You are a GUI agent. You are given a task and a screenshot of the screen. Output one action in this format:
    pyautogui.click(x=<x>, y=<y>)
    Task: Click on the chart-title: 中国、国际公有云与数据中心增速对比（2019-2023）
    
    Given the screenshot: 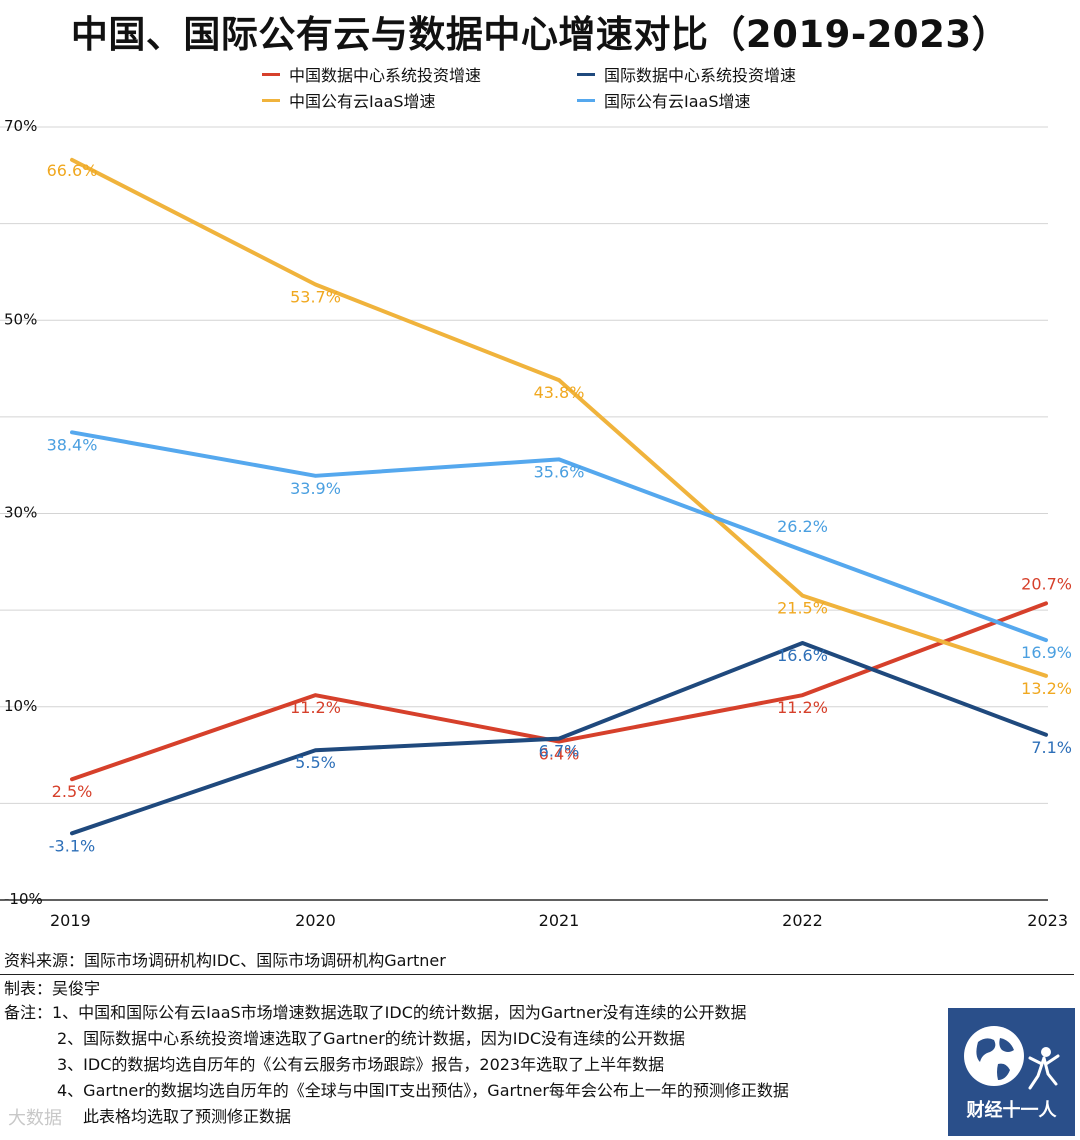 What is the action you would take?
    pyautogui.click(x=540, y=34)
    